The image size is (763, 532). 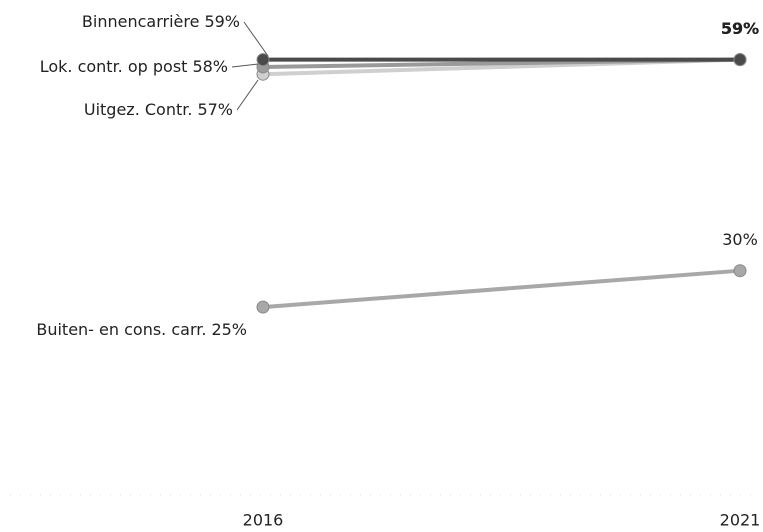 I want to click on value-label: 57%, so click(x=215, y=109).